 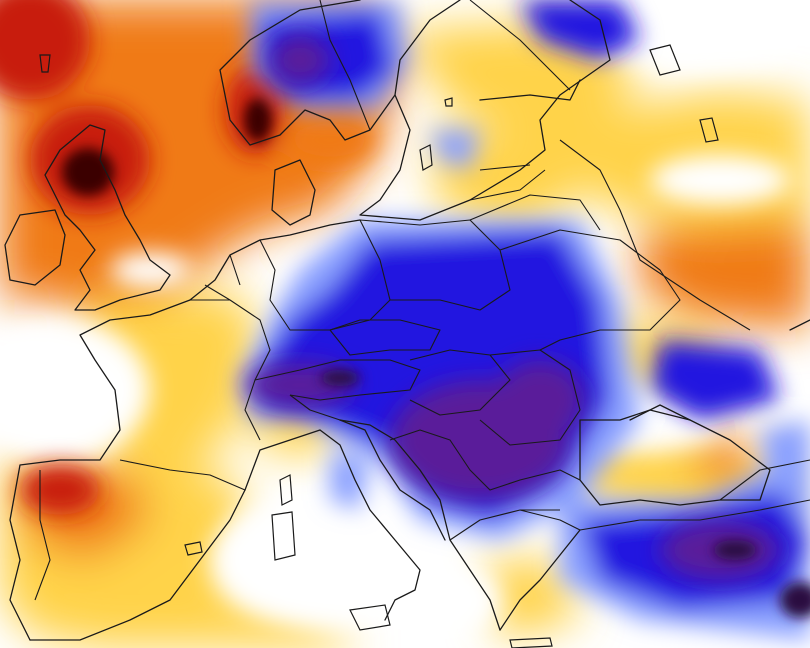 What do you see at coordinates (315, 407) in the screenshot?
I see `border-italy-alps` at bounding box center [315, 407].